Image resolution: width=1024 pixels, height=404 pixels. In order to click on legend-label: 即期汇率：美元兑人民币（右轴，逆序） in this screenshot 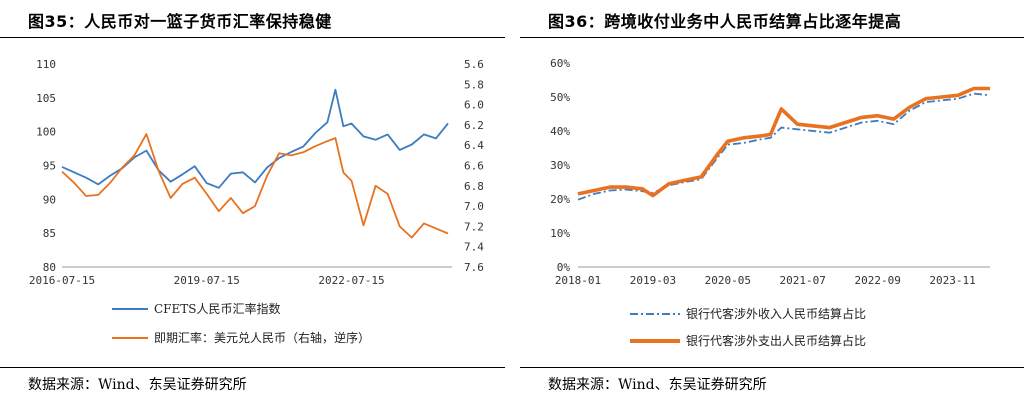, I will do `click(262, 337)`.